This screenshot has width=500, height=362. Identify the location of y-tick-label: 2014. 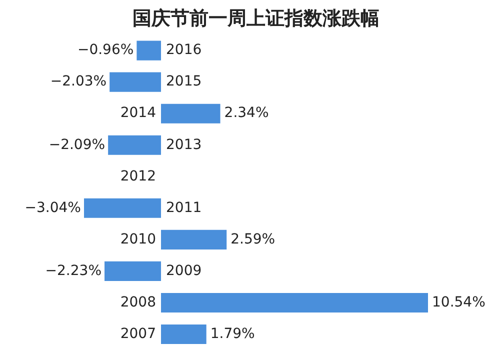
(138, 113).